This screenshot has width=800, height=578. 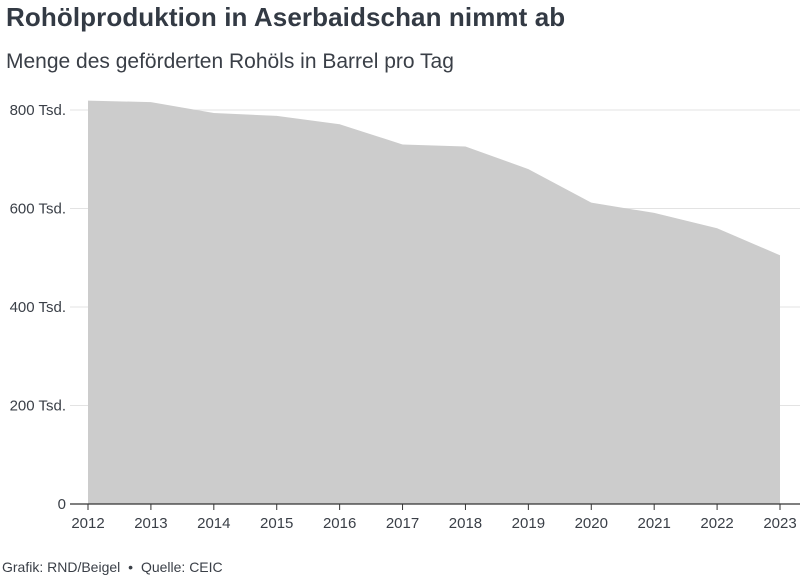 What do you see at coordinates (150, 523) in the screenshot?
I see `x-tick-label: 2013` at bounding box center [150, 523].